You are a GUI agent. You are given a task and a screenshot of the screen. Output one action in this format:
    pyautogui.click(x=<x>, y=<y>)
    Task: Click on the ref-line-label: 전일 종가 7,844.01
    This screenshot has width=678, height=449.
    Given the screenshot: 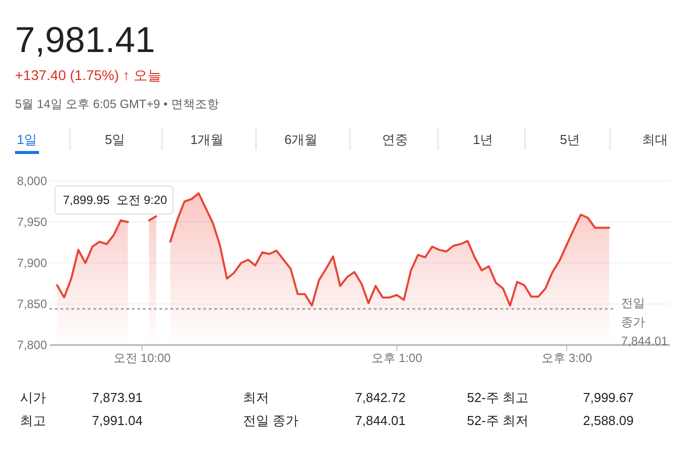 What is the action you would take?
    pyautogui.click(x=644, y=322)
    